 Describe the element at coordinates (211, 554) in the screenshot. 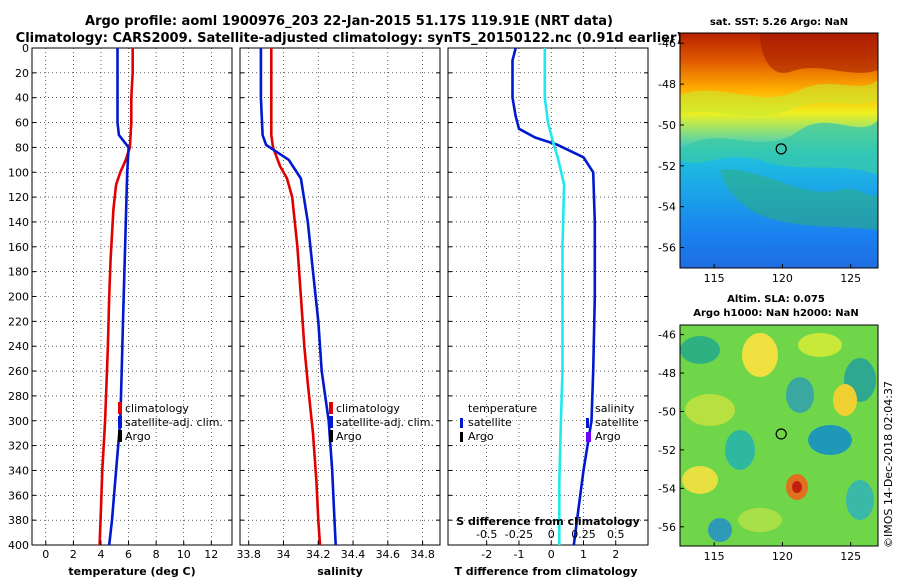

I see `x-tick-label: 12` at that location.